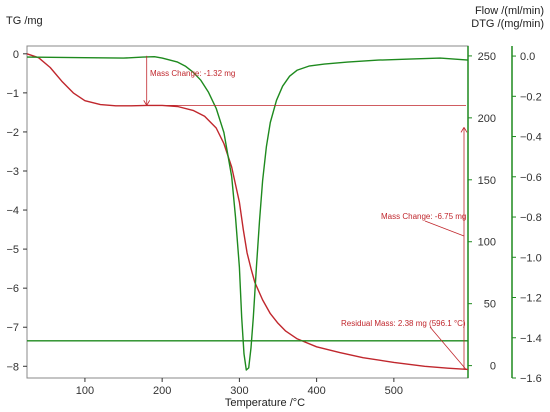  What do you see at coordinates (394, 391) in the screenshot?
I see `x-tick-label: 500` at bounding box center [394, 391].